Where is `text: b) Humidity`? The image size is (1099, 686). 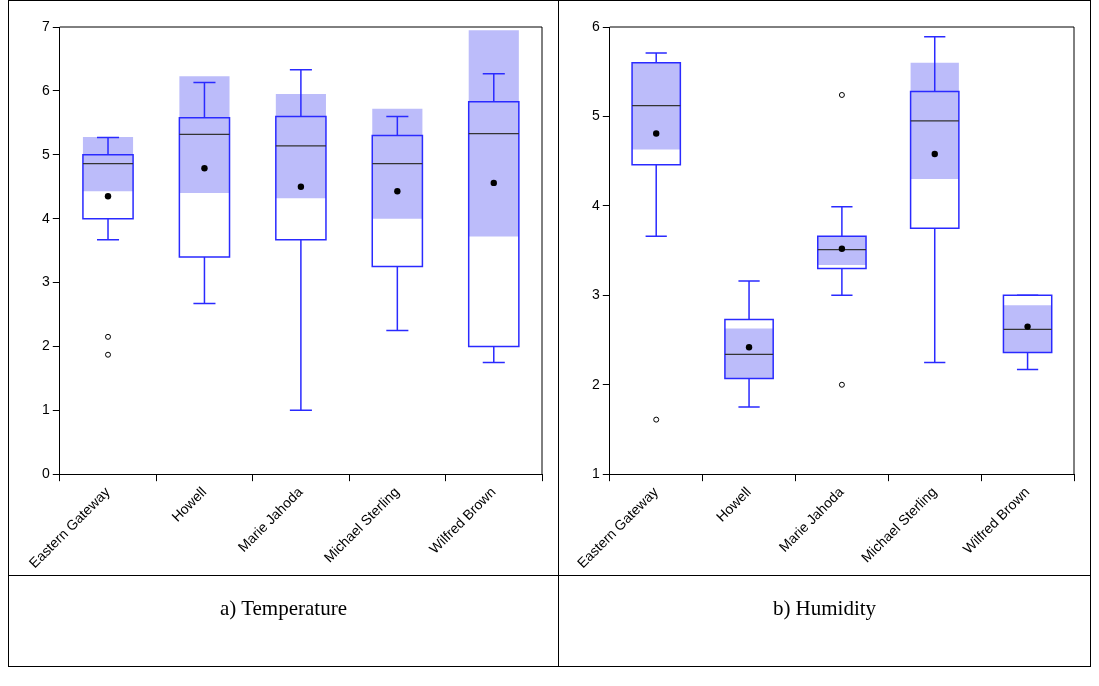 text: b) Humidity is located at coordinates (824, 621).